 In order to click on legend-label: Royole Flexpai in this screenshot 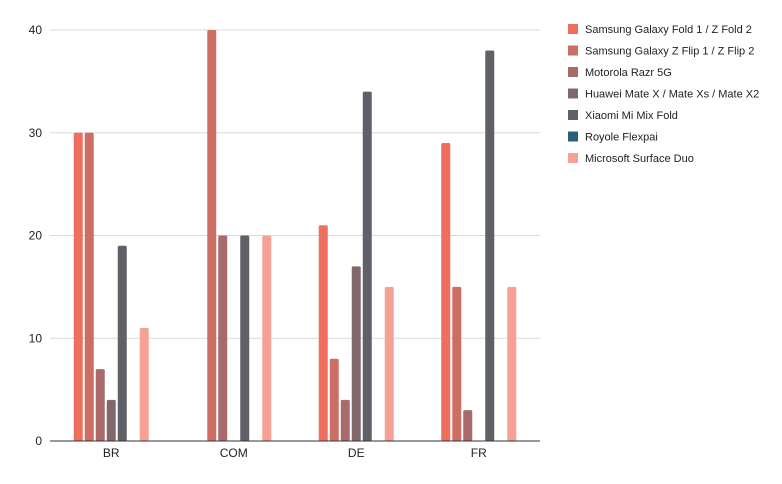, I will do `click(621, 138)`.